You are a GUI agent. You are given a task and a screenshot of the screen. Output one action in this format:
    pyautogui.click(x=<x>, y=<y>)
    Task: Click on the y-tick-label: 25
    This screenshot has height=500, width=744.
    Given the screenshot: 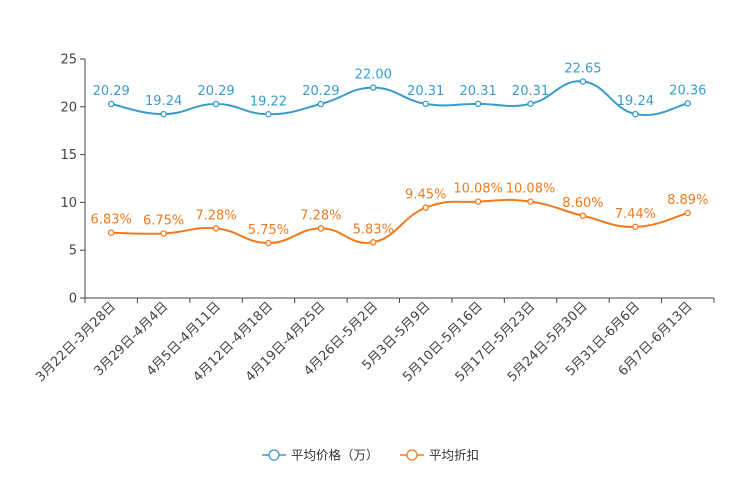 What is the action you would take?
    pyautogui.click(x=68, y=60)
    